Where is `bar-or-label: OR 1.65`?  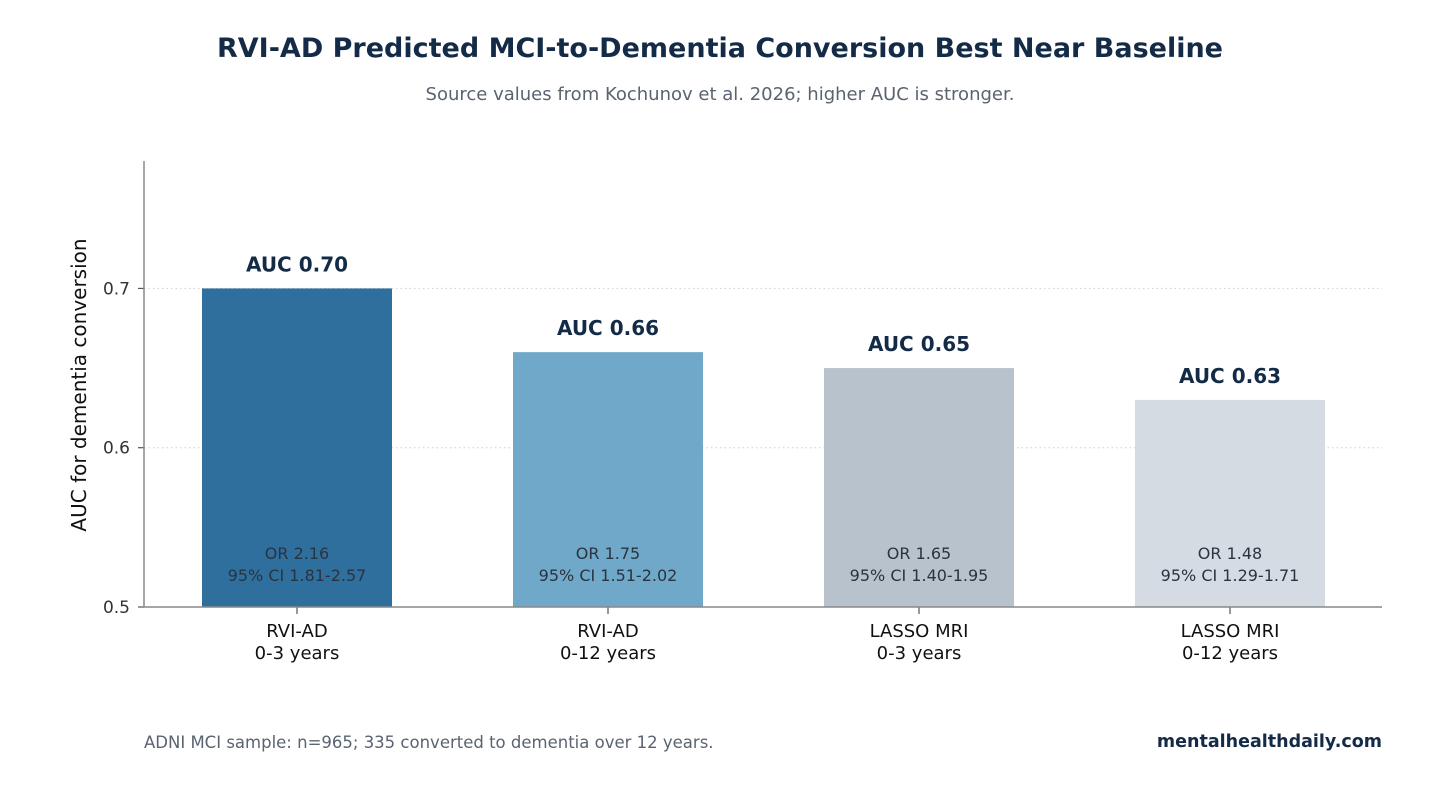
bar-or-label: OR 1.65 is located at coordinates (919, 553).